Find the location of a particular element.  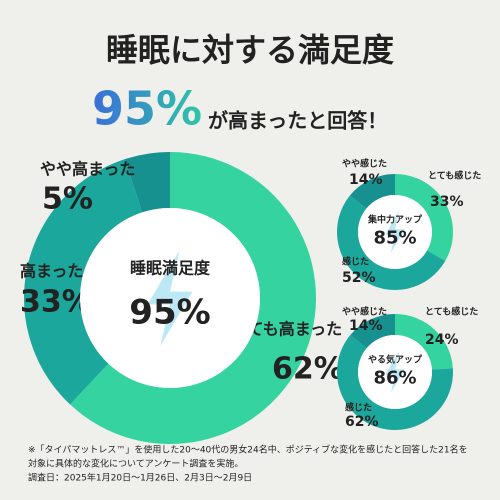

center-value: 95% is located at coordinates (169, 313).